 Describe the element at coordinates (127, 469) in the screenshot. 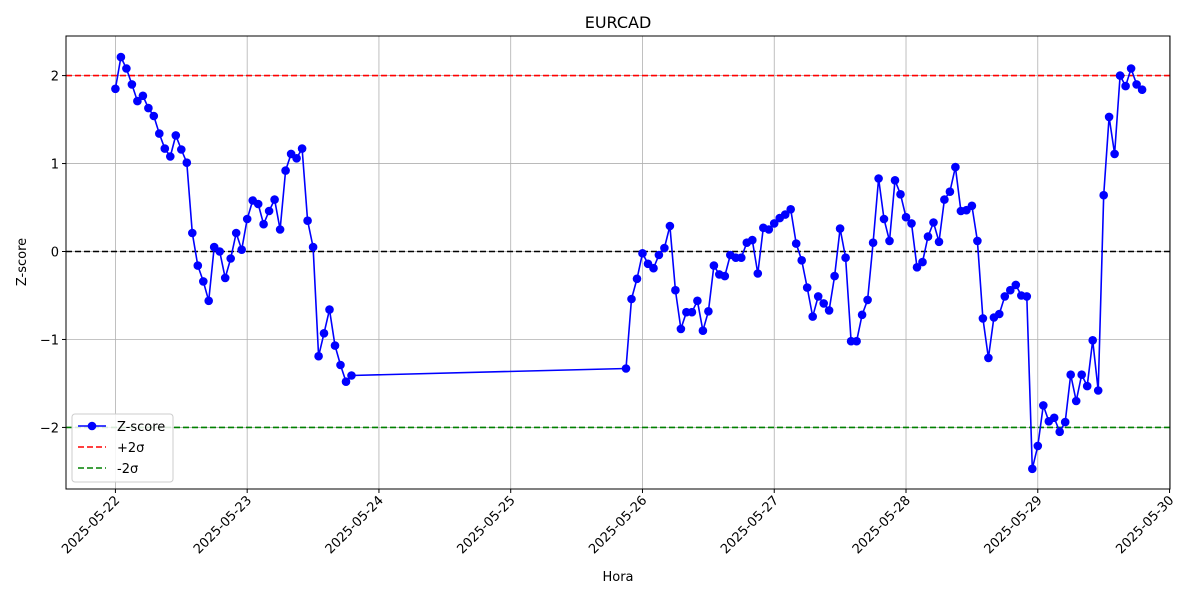

I see `legend-label: -2σ` at that location.